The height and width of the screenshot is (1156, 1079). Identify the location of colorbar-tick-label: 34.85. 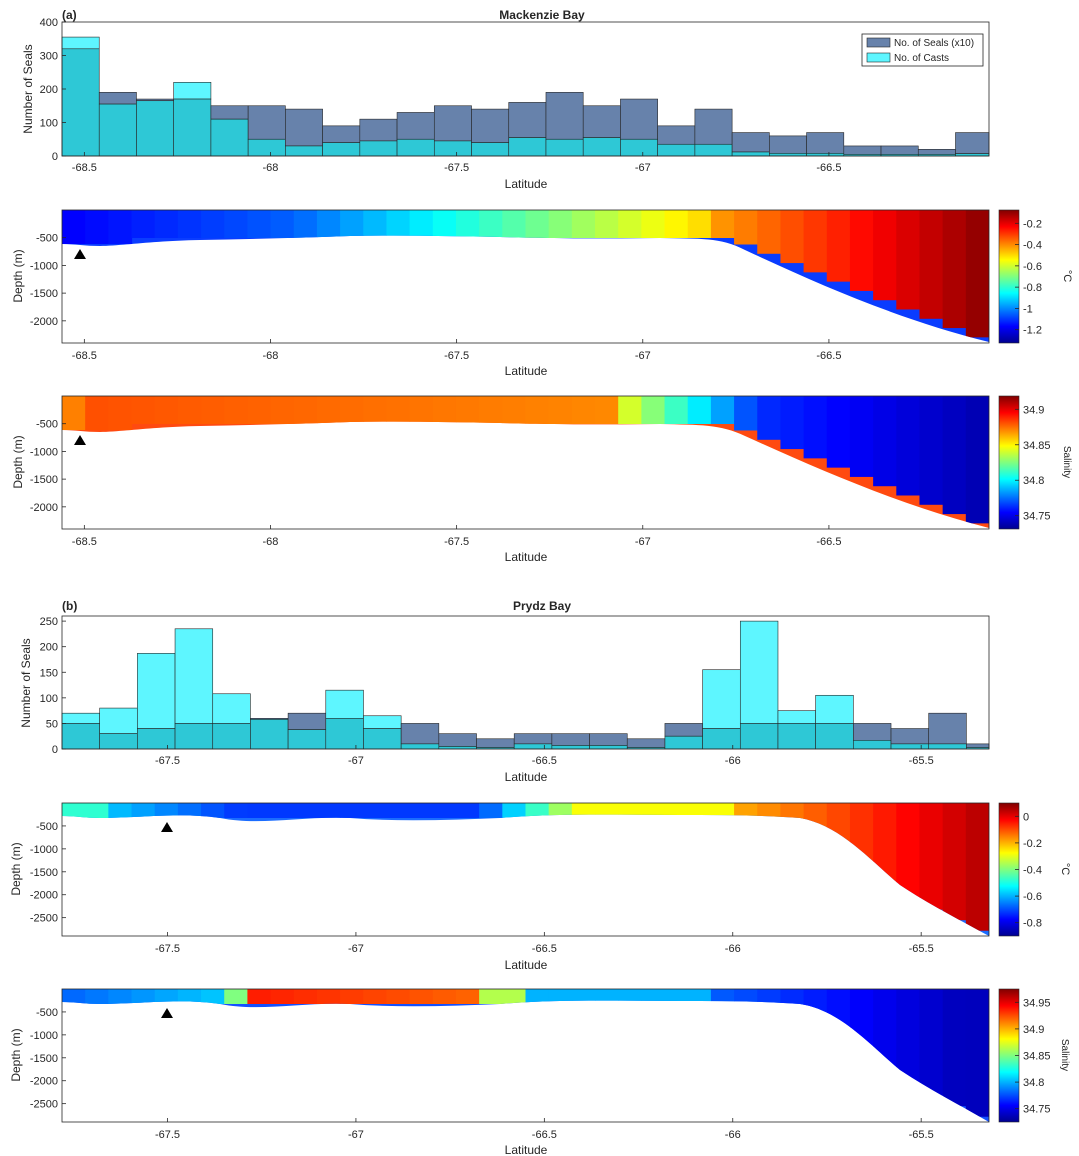
(1037, 1057).